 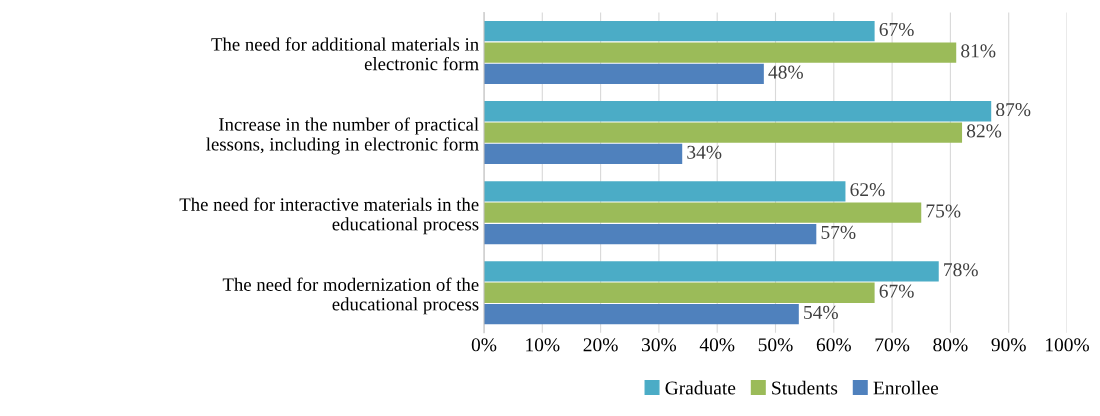 What do you see at coordinates (978, 51) in the screenshot?
I see `data-label: 81%` at bounding box center [978, 51].